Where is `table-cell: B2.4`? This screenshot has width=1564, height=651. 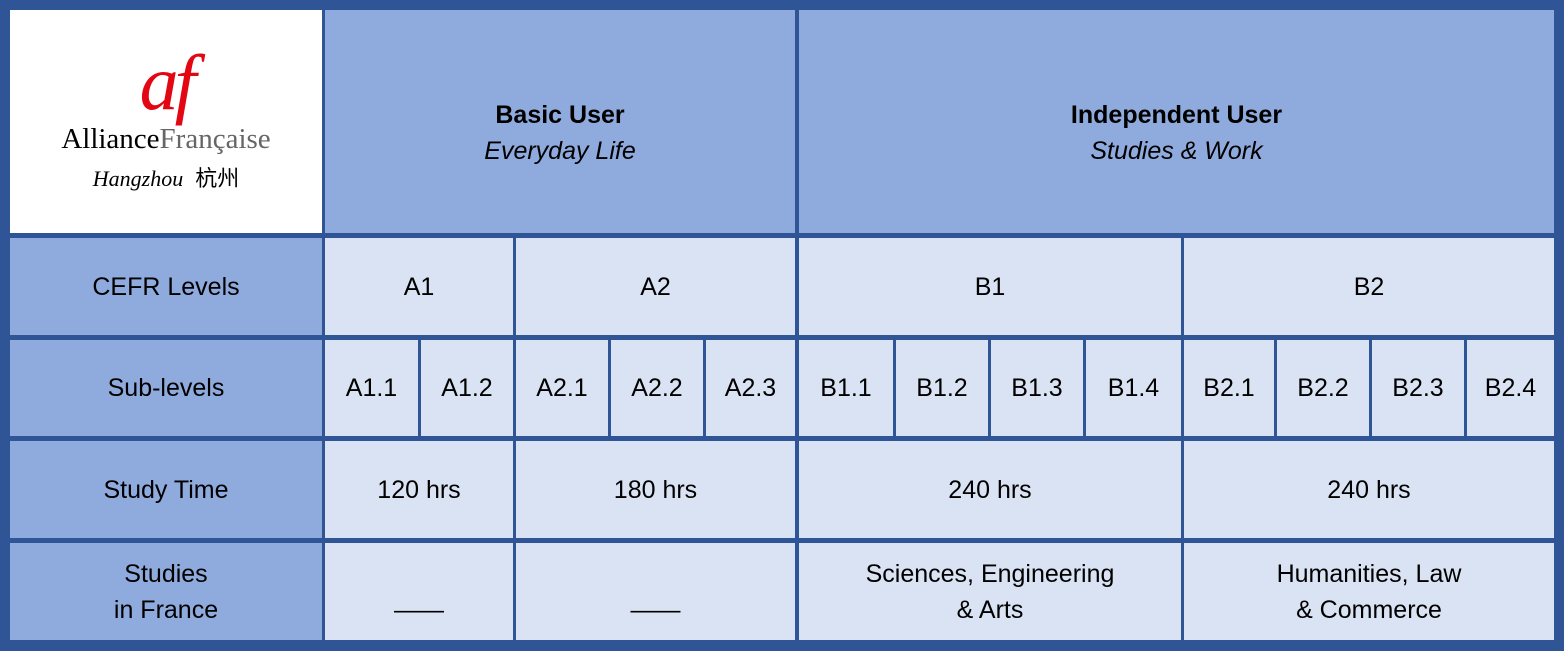 table-cell: B2.4 is located at coordinates (1510, 388).